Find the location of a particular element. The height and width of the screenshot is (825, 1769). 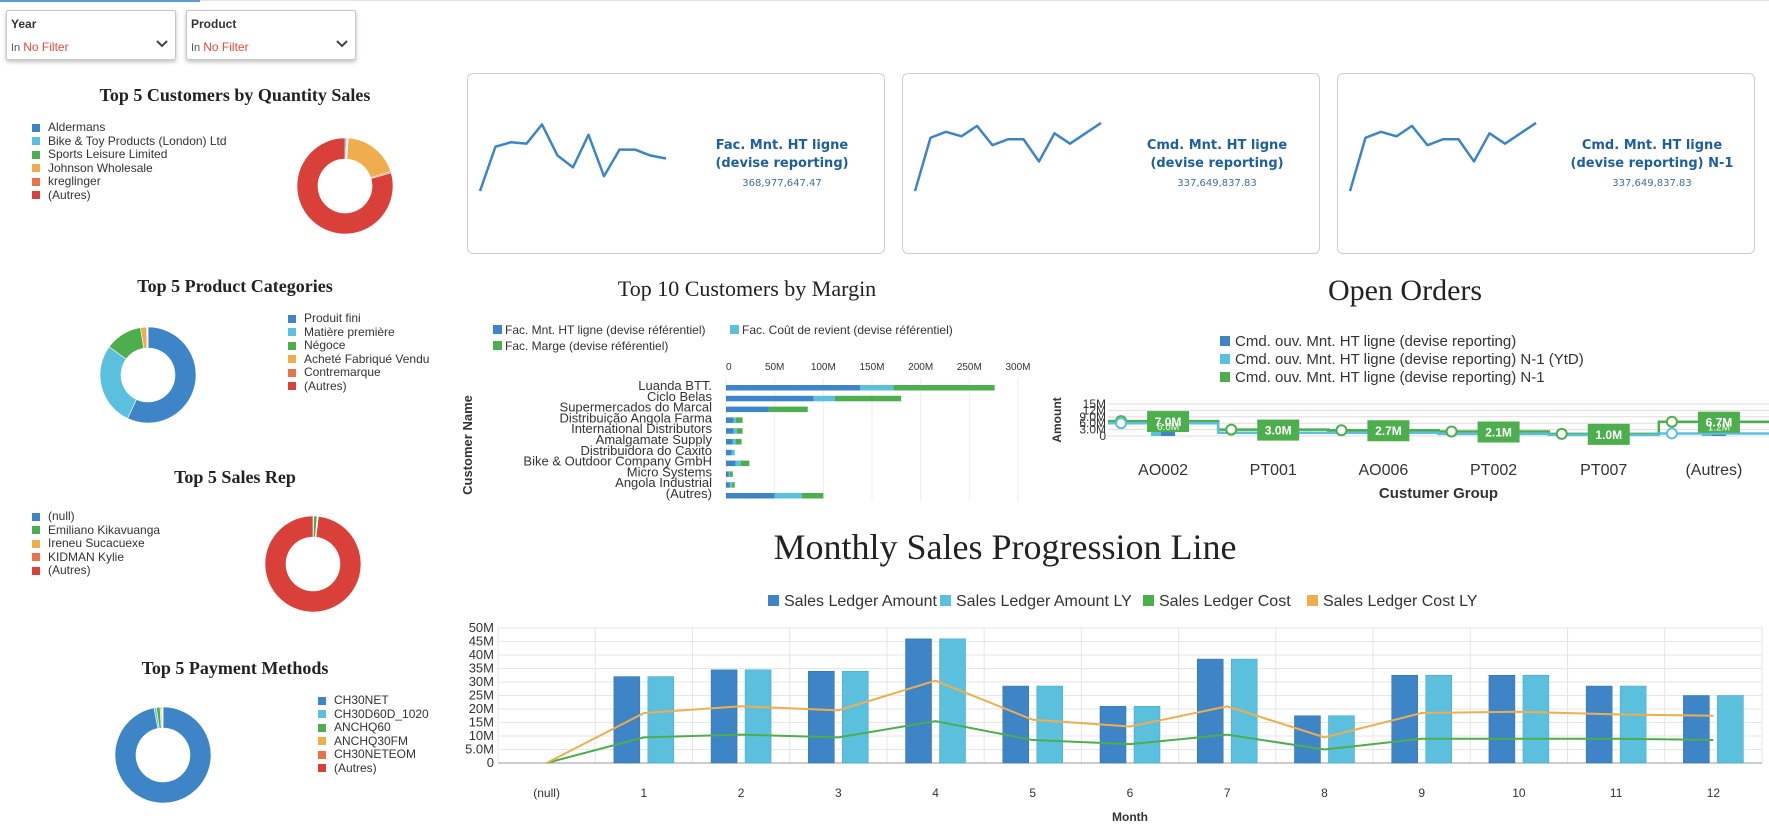

category-label: 10 is located at coordinates (1519, 793).